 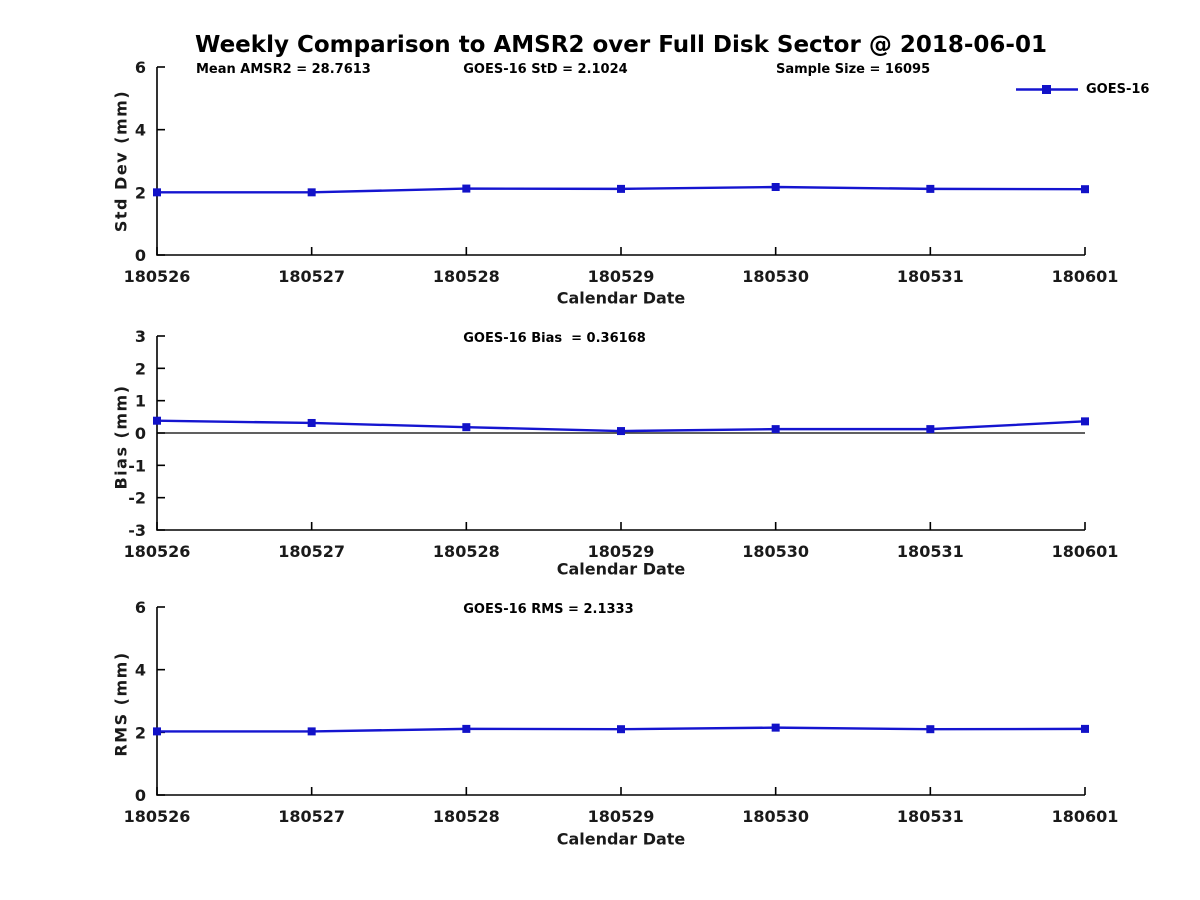 What do you see at coordinates (548, 609) in the screenshot?
I see `annotation: GOES-16 RMS = 2.1333` at bounding box center [548, 609].